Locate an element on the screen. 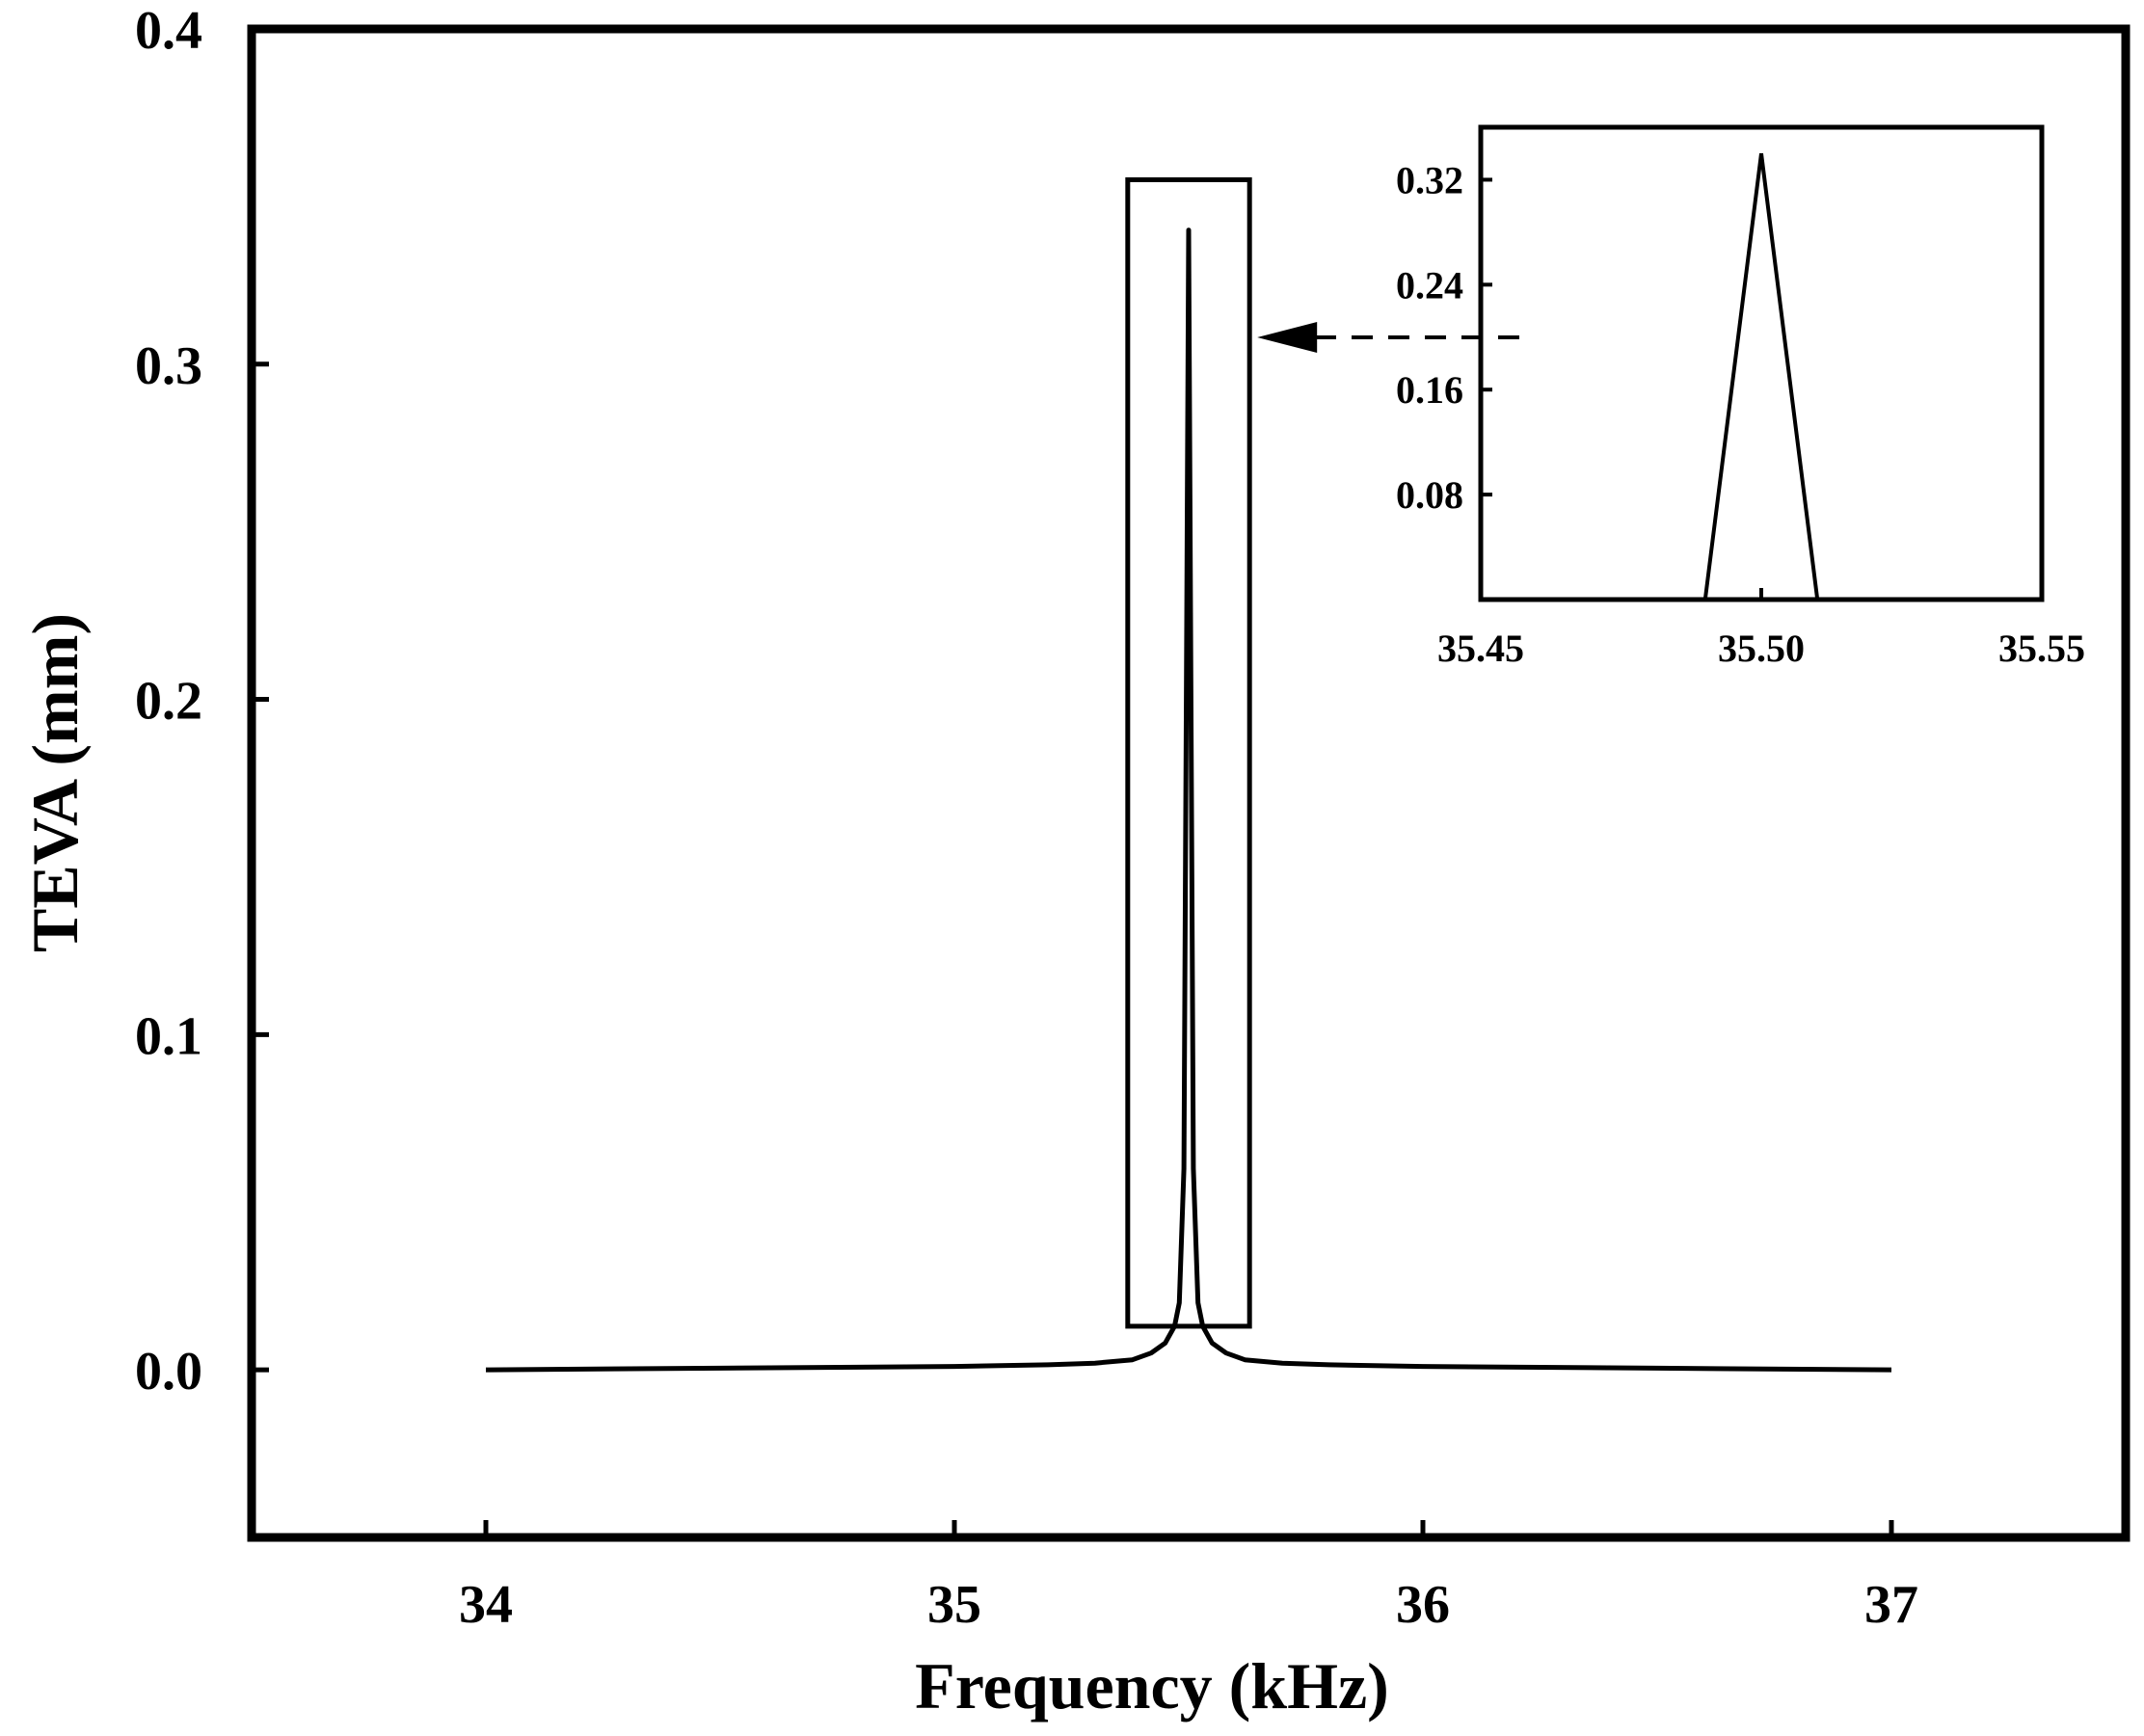  inset-series-line is located at coordinates (1761, 377).